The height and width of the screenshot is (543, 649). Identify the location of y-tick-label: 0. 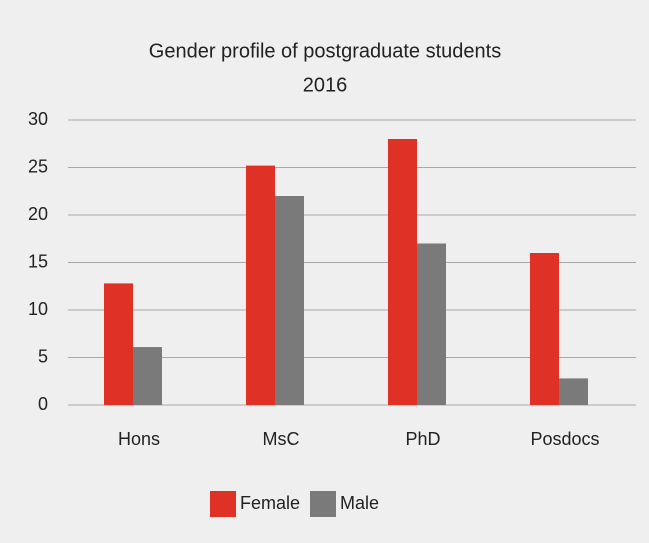
(43, 404).